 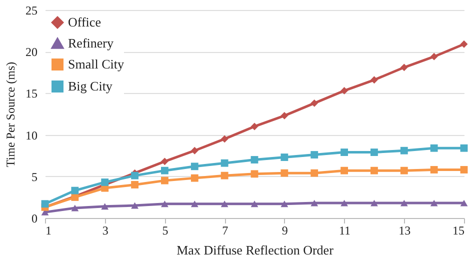 What do you see at coordinates (91, 43) in the screenshot?
I see `legend-label: Refinery` at bounding box center [91, 43].